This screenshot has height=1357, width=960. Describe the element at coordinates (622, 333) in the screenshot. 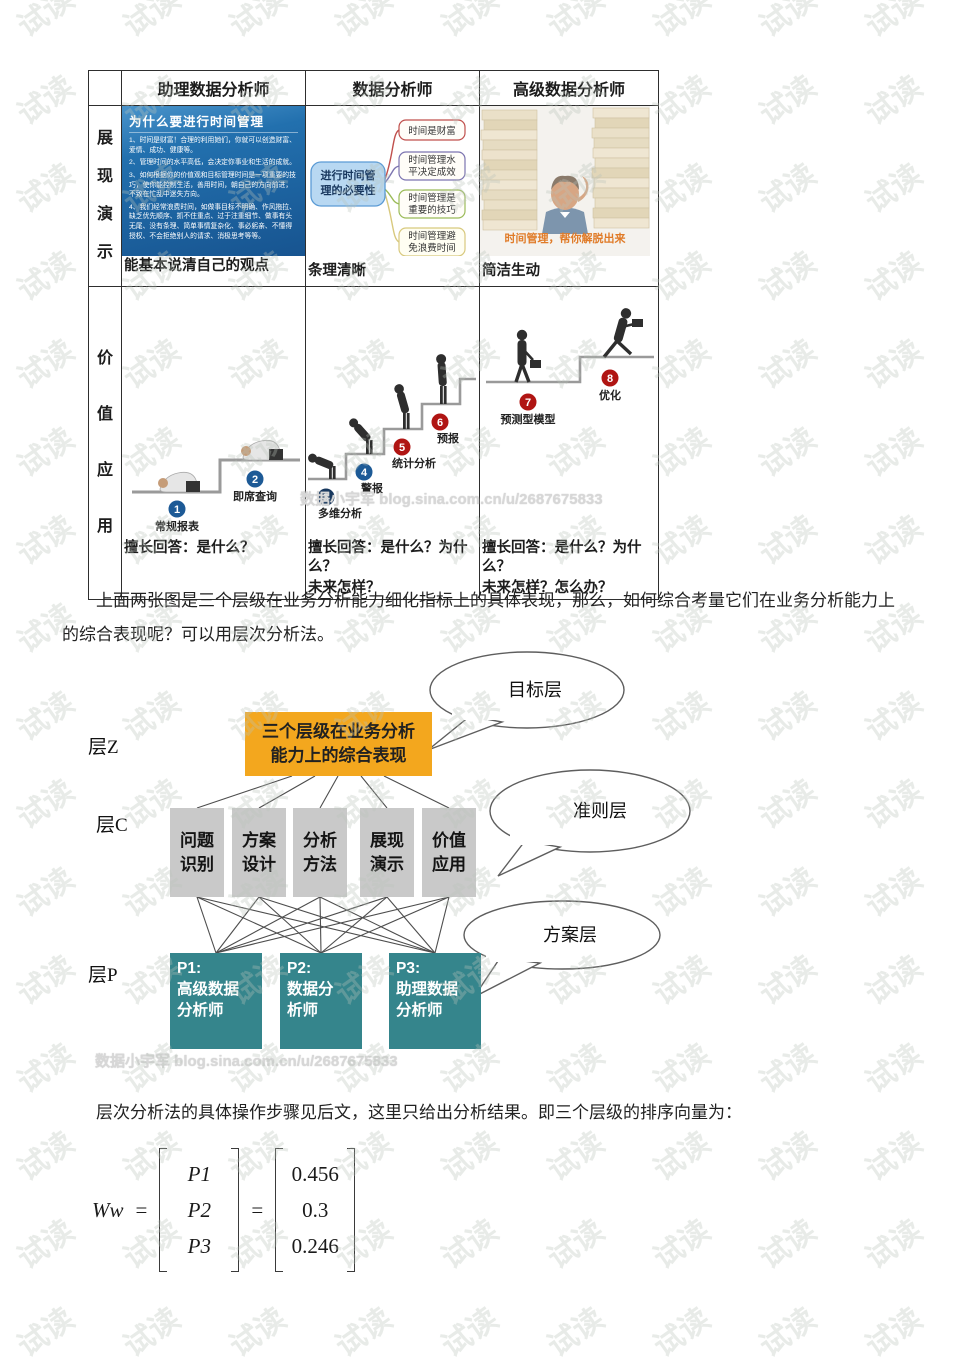

I see `running-figure-icon` at that location.